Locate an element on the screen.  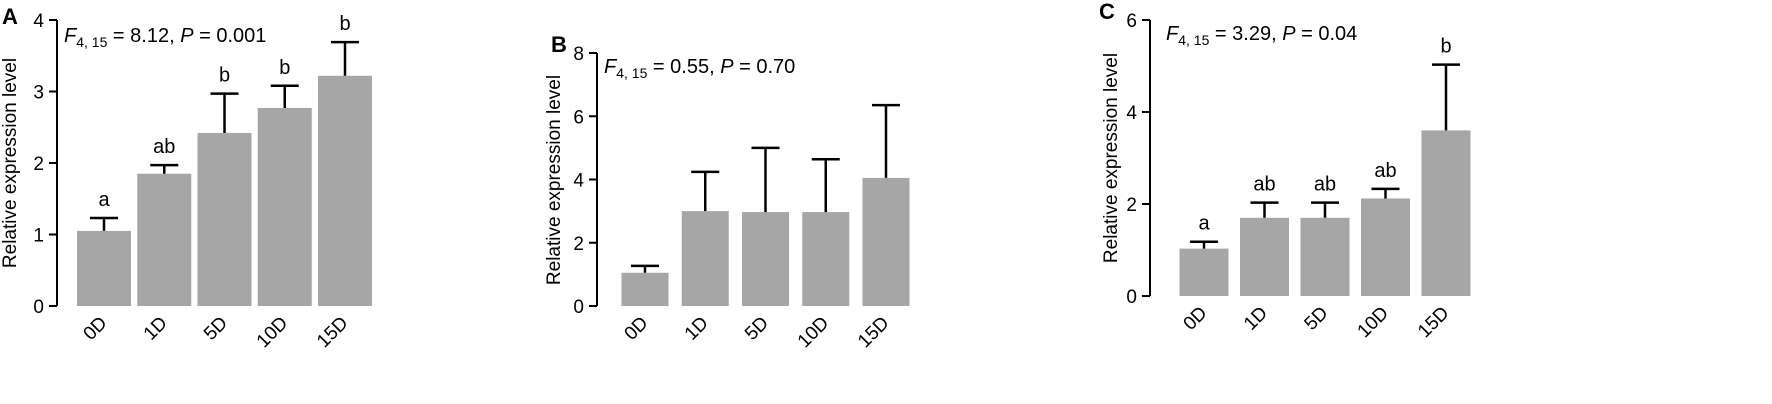
y-tick-label: 3 is located at coordinates (38, 93).